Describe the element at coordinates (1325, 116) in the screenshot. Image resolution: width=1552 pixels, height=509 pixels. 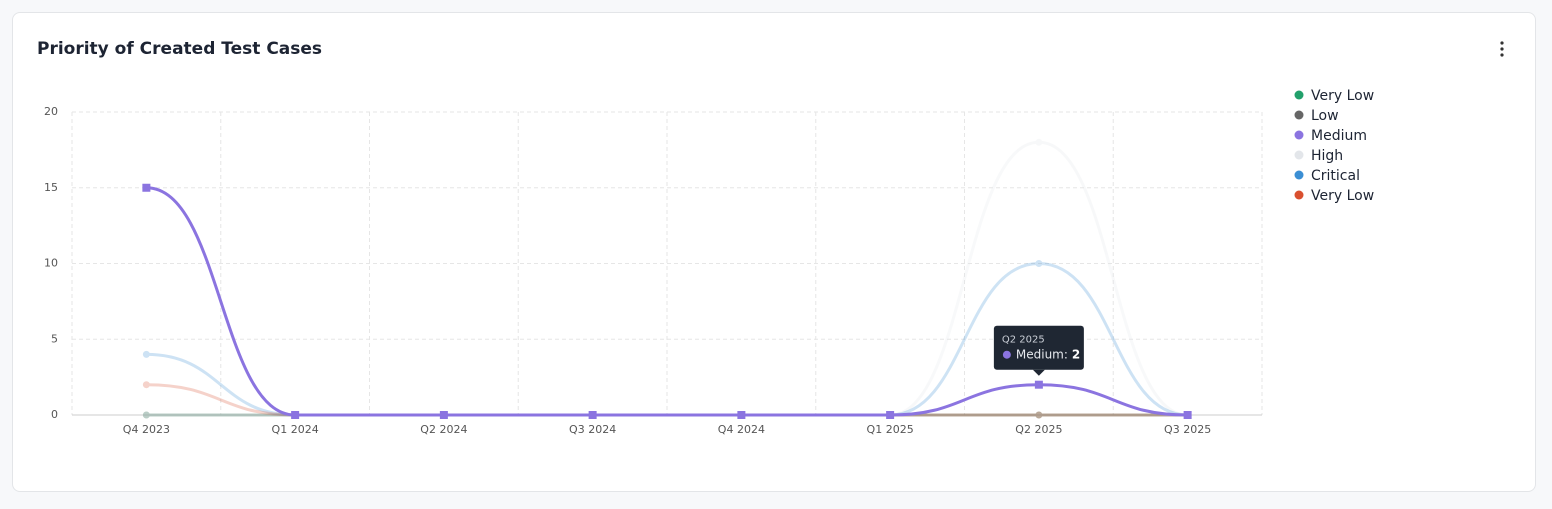
I see `legend-label: Low` at that location.